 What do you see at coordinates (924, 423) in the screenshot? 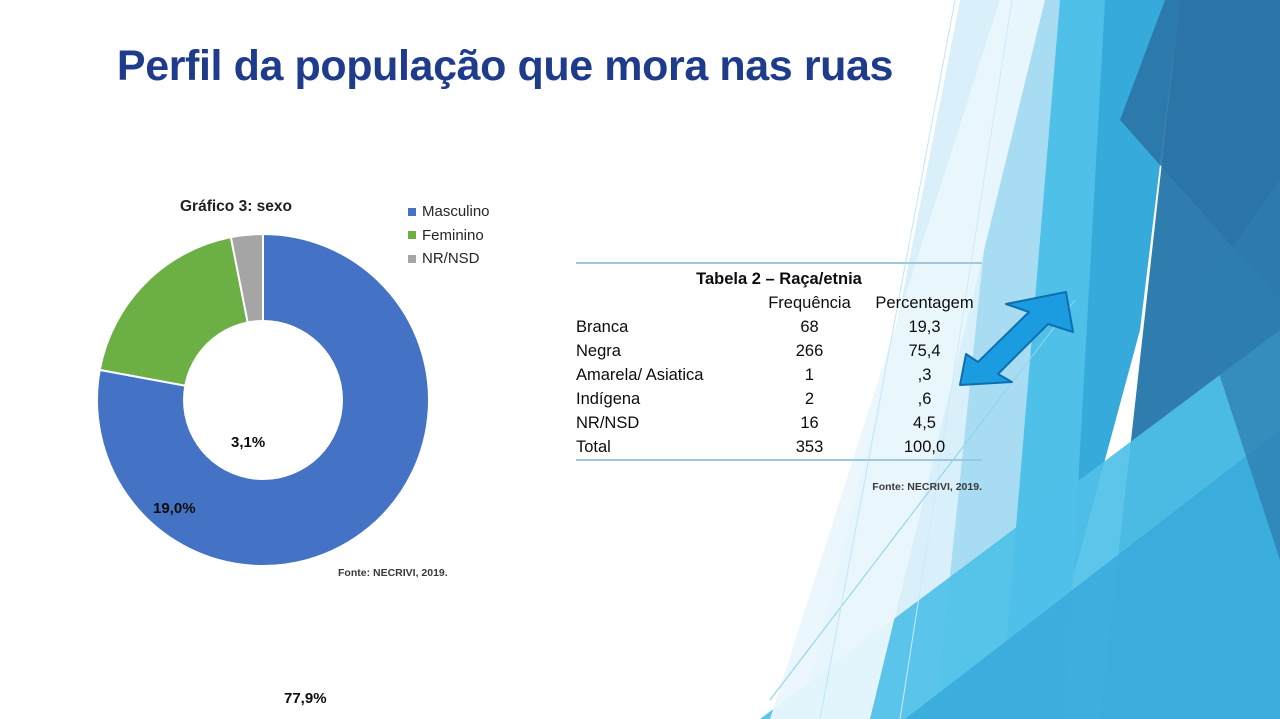
I see `row-percentagem: 4,5` at bounding box center [924, 423].